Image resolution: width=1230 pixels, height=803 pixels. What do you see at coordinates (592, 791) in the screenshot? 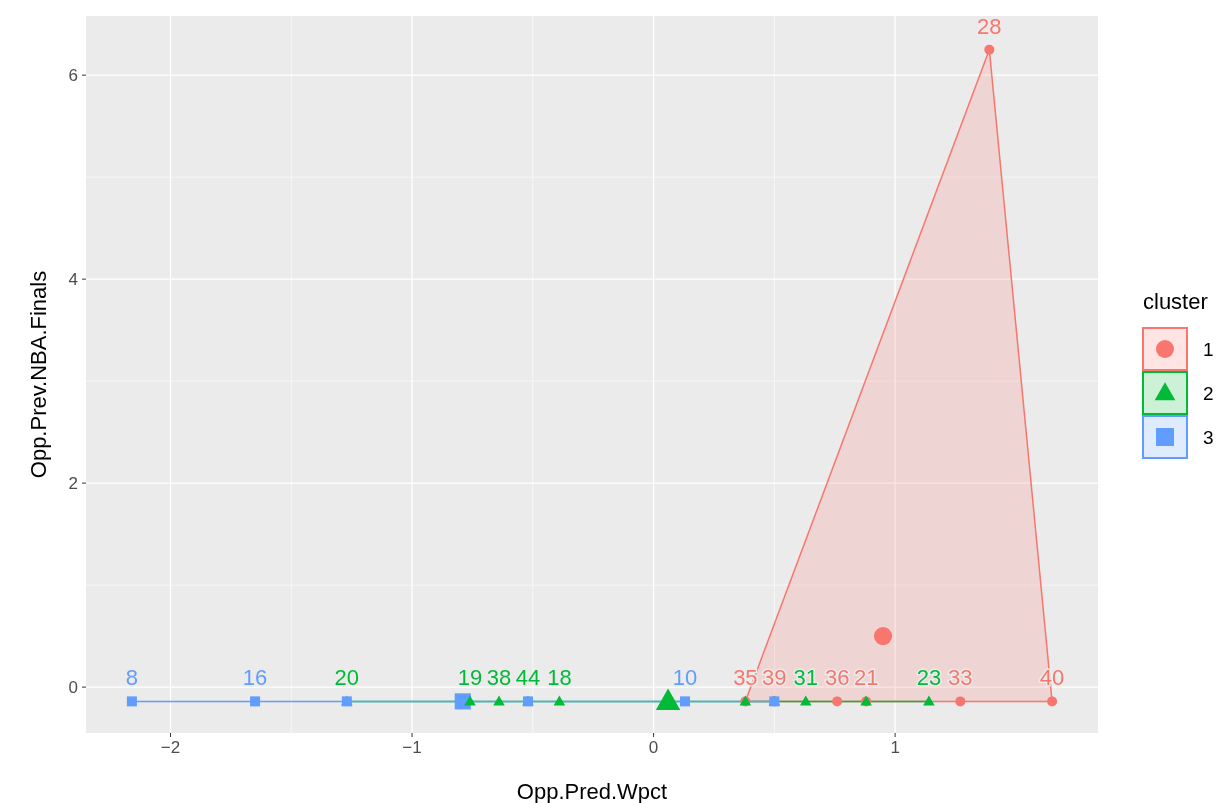
I see `x-axis-title: Opp.Pred.Wpct` at bounding box center [592, 791].